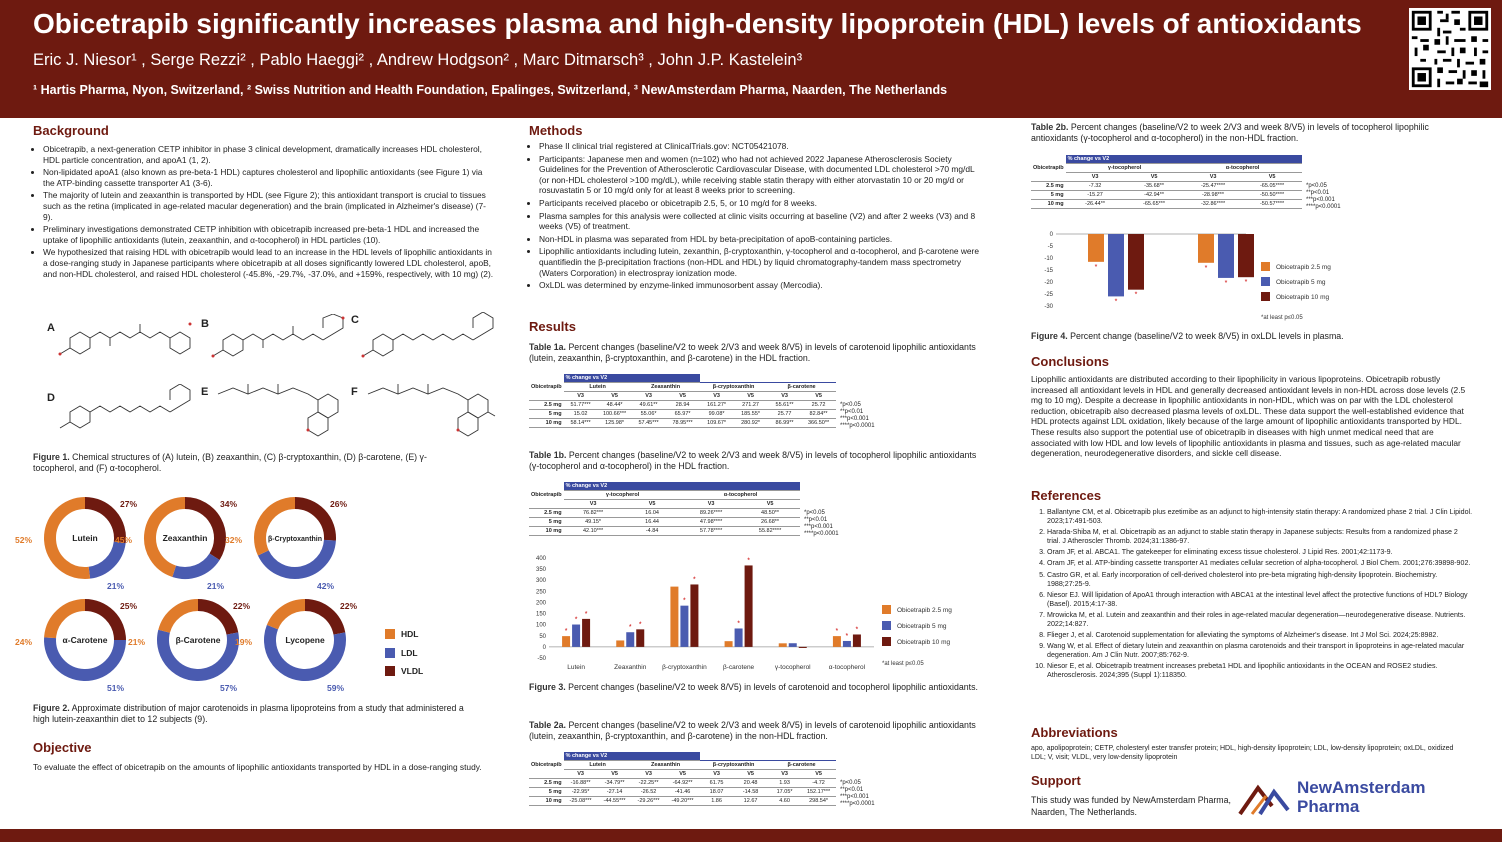 This screenshot has width=1502, height=842. Describe the element at coordinates (1056, 780) in the screenshot. I see `support-heading: Support` at that location.